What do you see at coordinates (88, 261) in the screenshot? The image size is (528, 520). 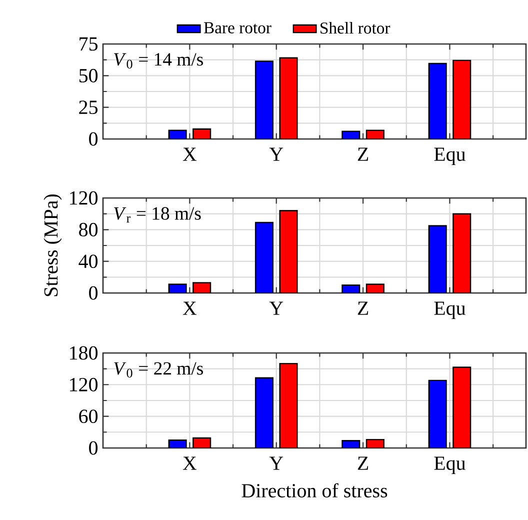 I see `y-tick-label: 40` at bounding box center [88, 261].